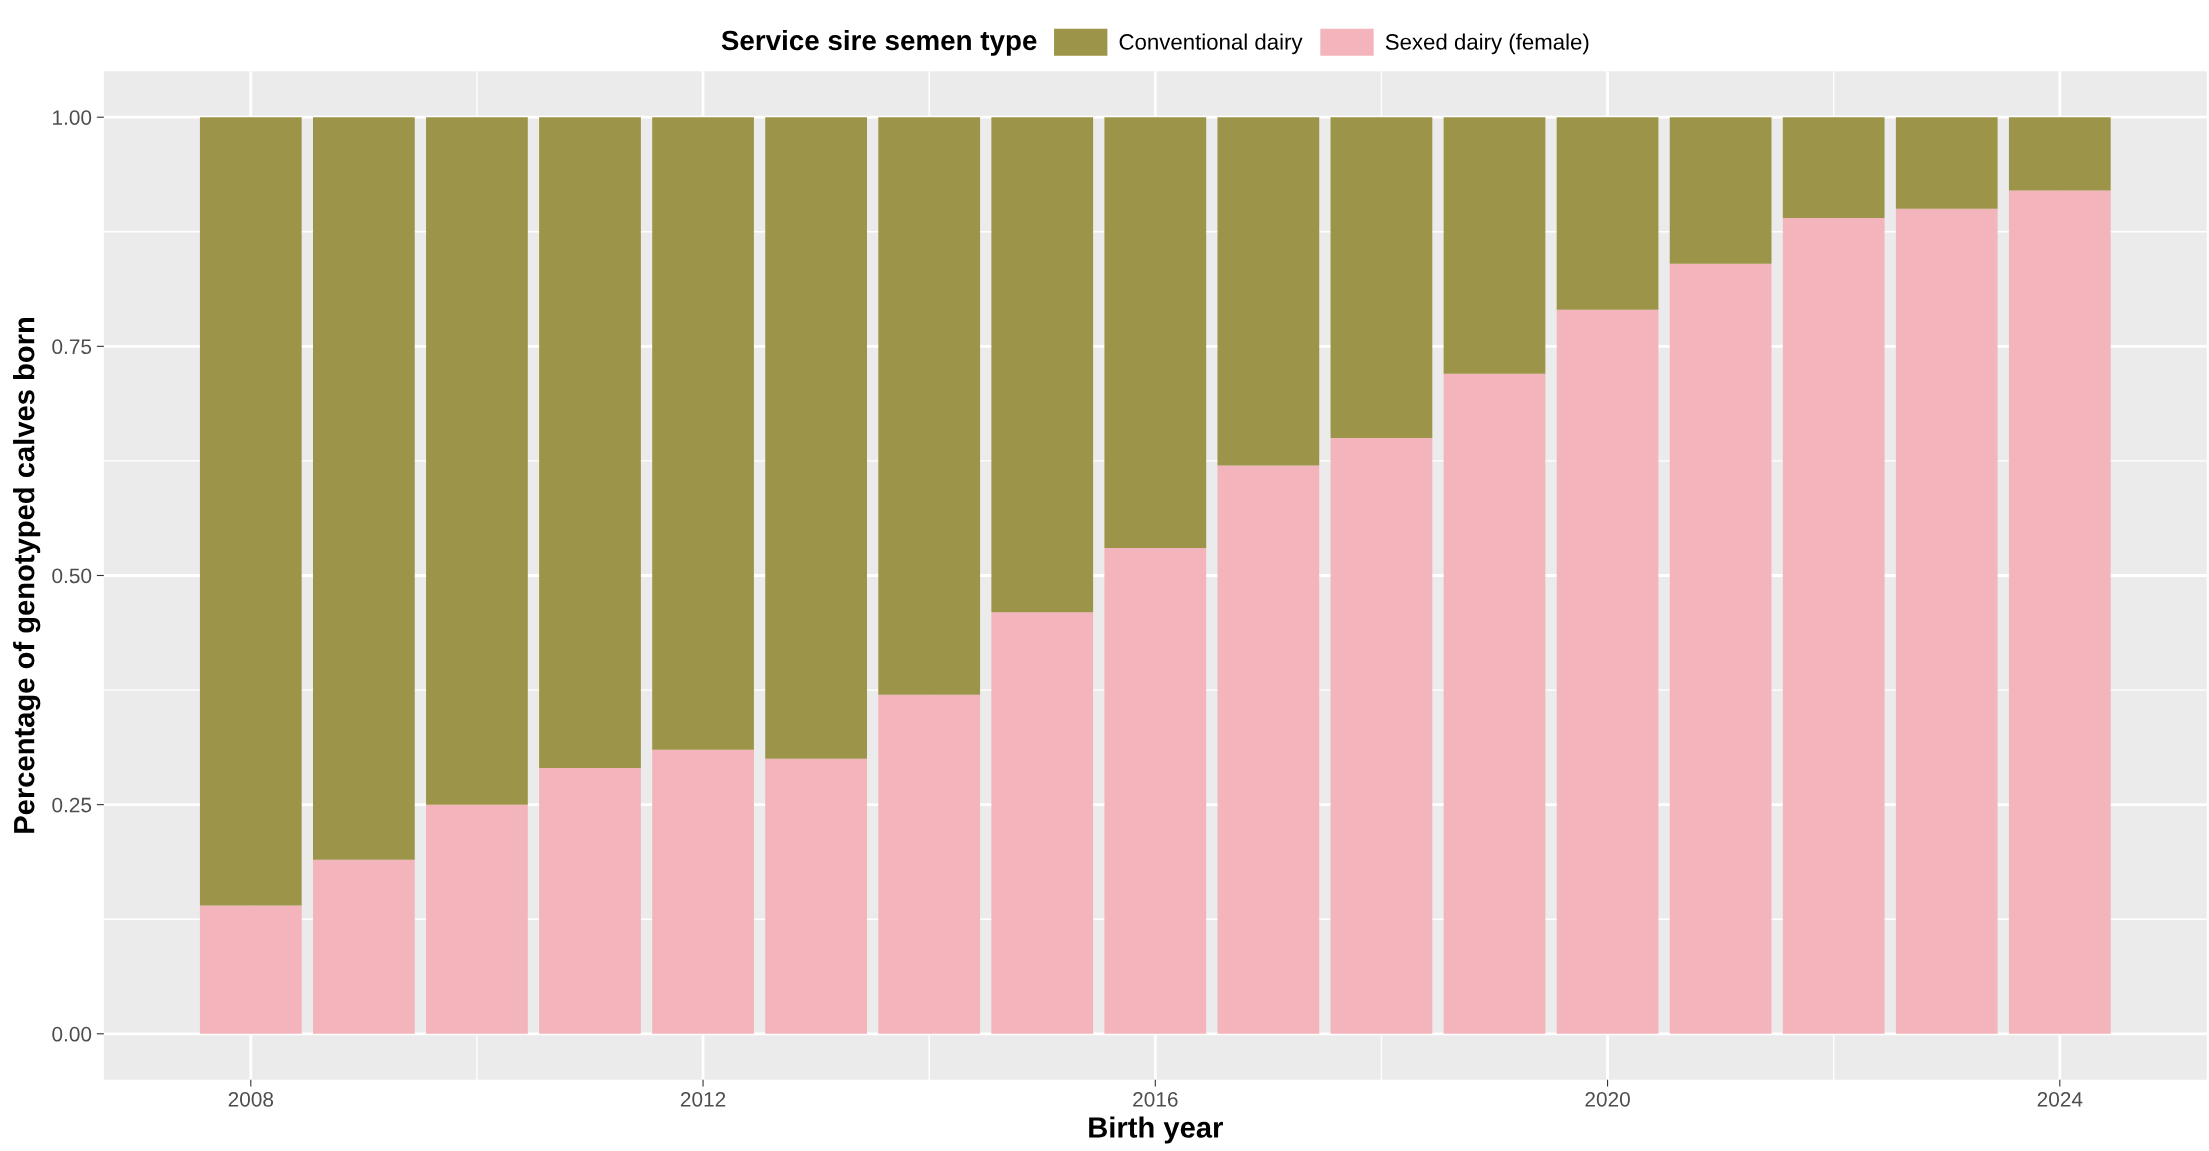 This screenshot has height=1151, width=2209. Describe the element at coordinates (72, 347) in the screenshot. I see `y-tick-label: 0.75` at that location.